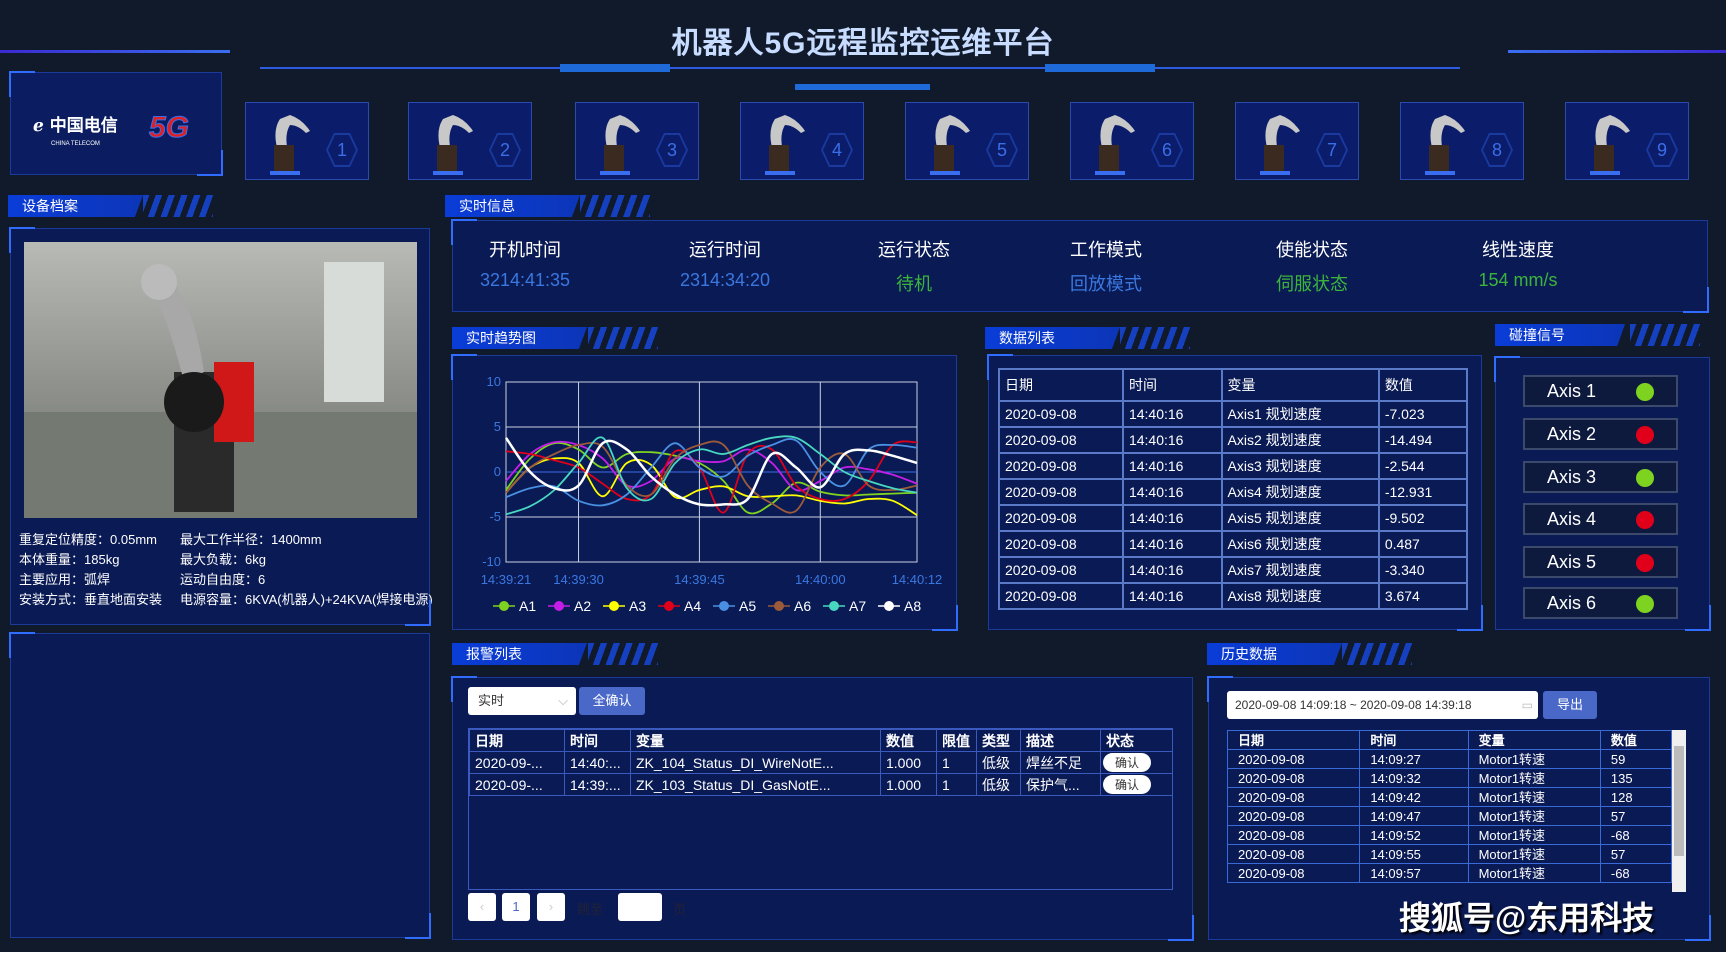 The image size is (1726, 965). I want to click on alarm-mode-select: 实时 ⌵, so click(522, 701).